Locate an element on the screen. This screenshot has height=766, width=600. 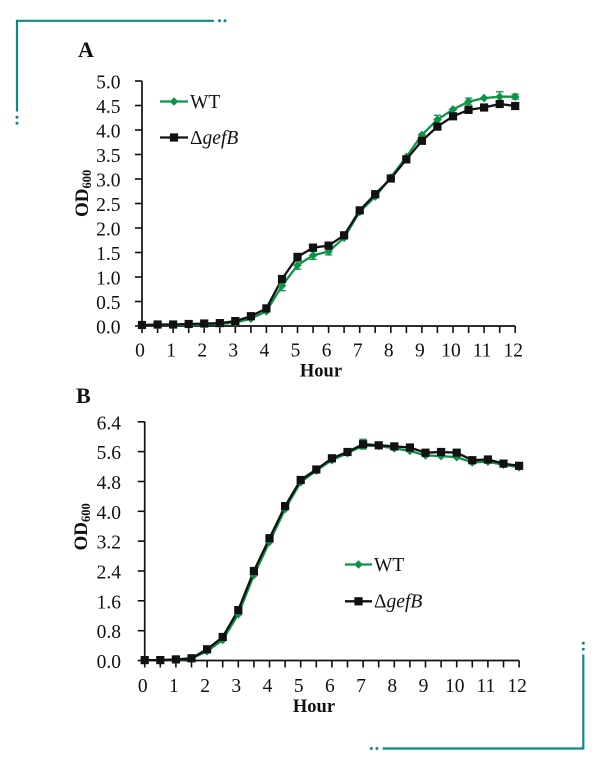
svg-text: 4.8 is located at coordinates (109, 483).